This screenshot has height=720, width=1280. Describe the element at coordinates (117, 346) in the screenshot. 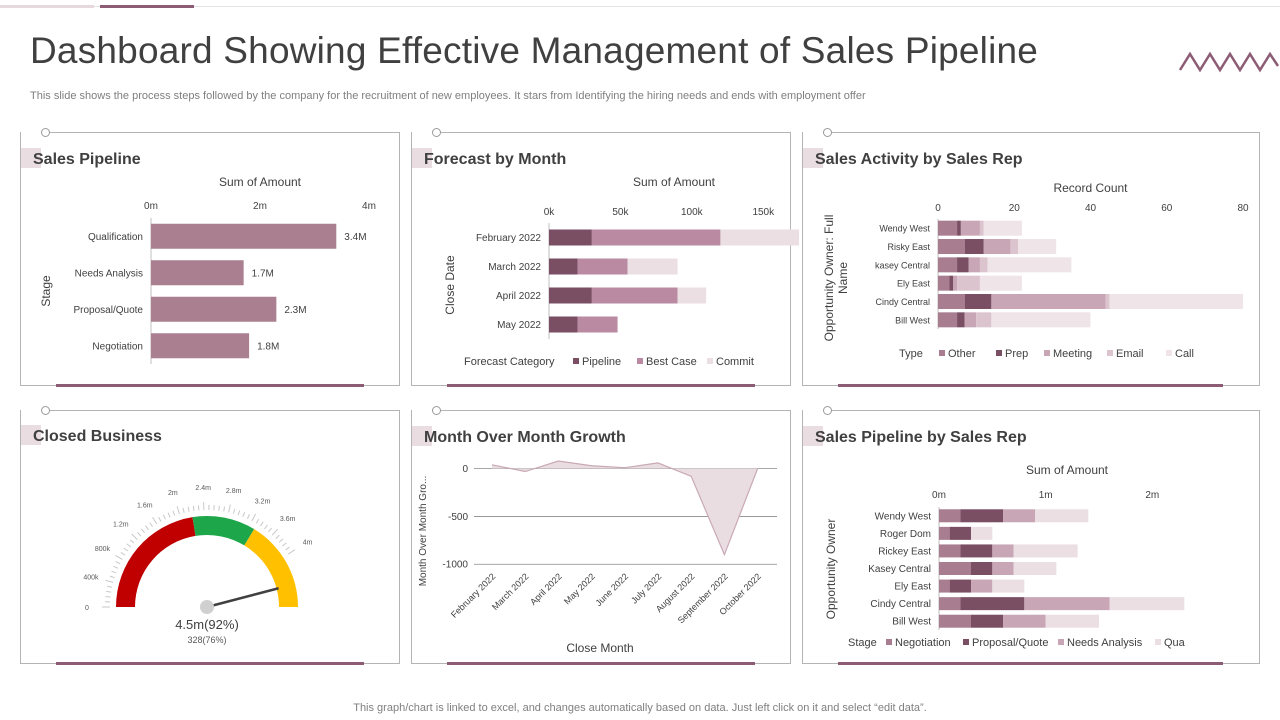

I see `category-label: Negotiation` at that location.